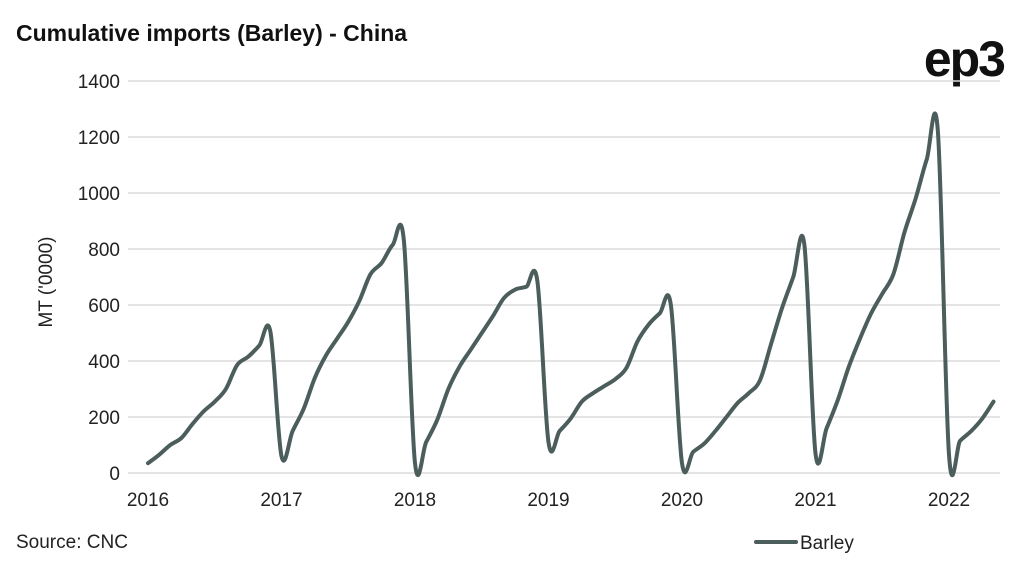 The height and width of the screenshot is (570, 1024). What do you see at coordinates (104, 306) in the screenshot?
I see `y-tick-label: 600` at bounding box center [104, 306].